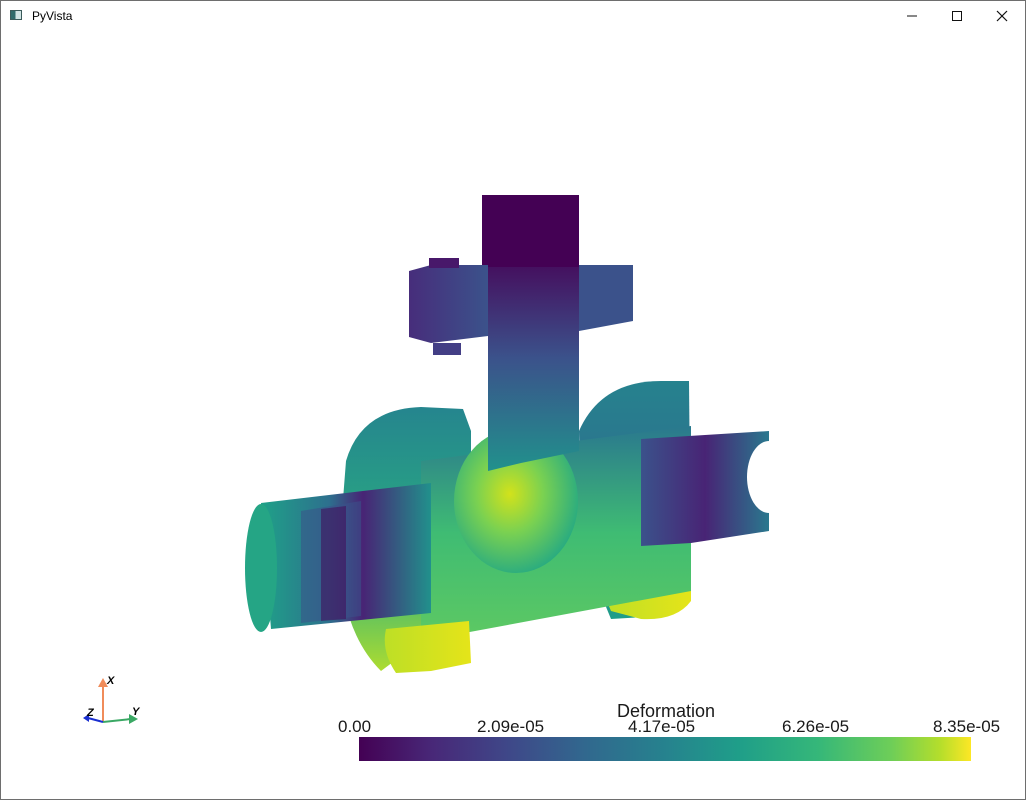  Describe the element at coordinates (110, 681) in the screenshot. I see `x-axis-label: X` at that location.